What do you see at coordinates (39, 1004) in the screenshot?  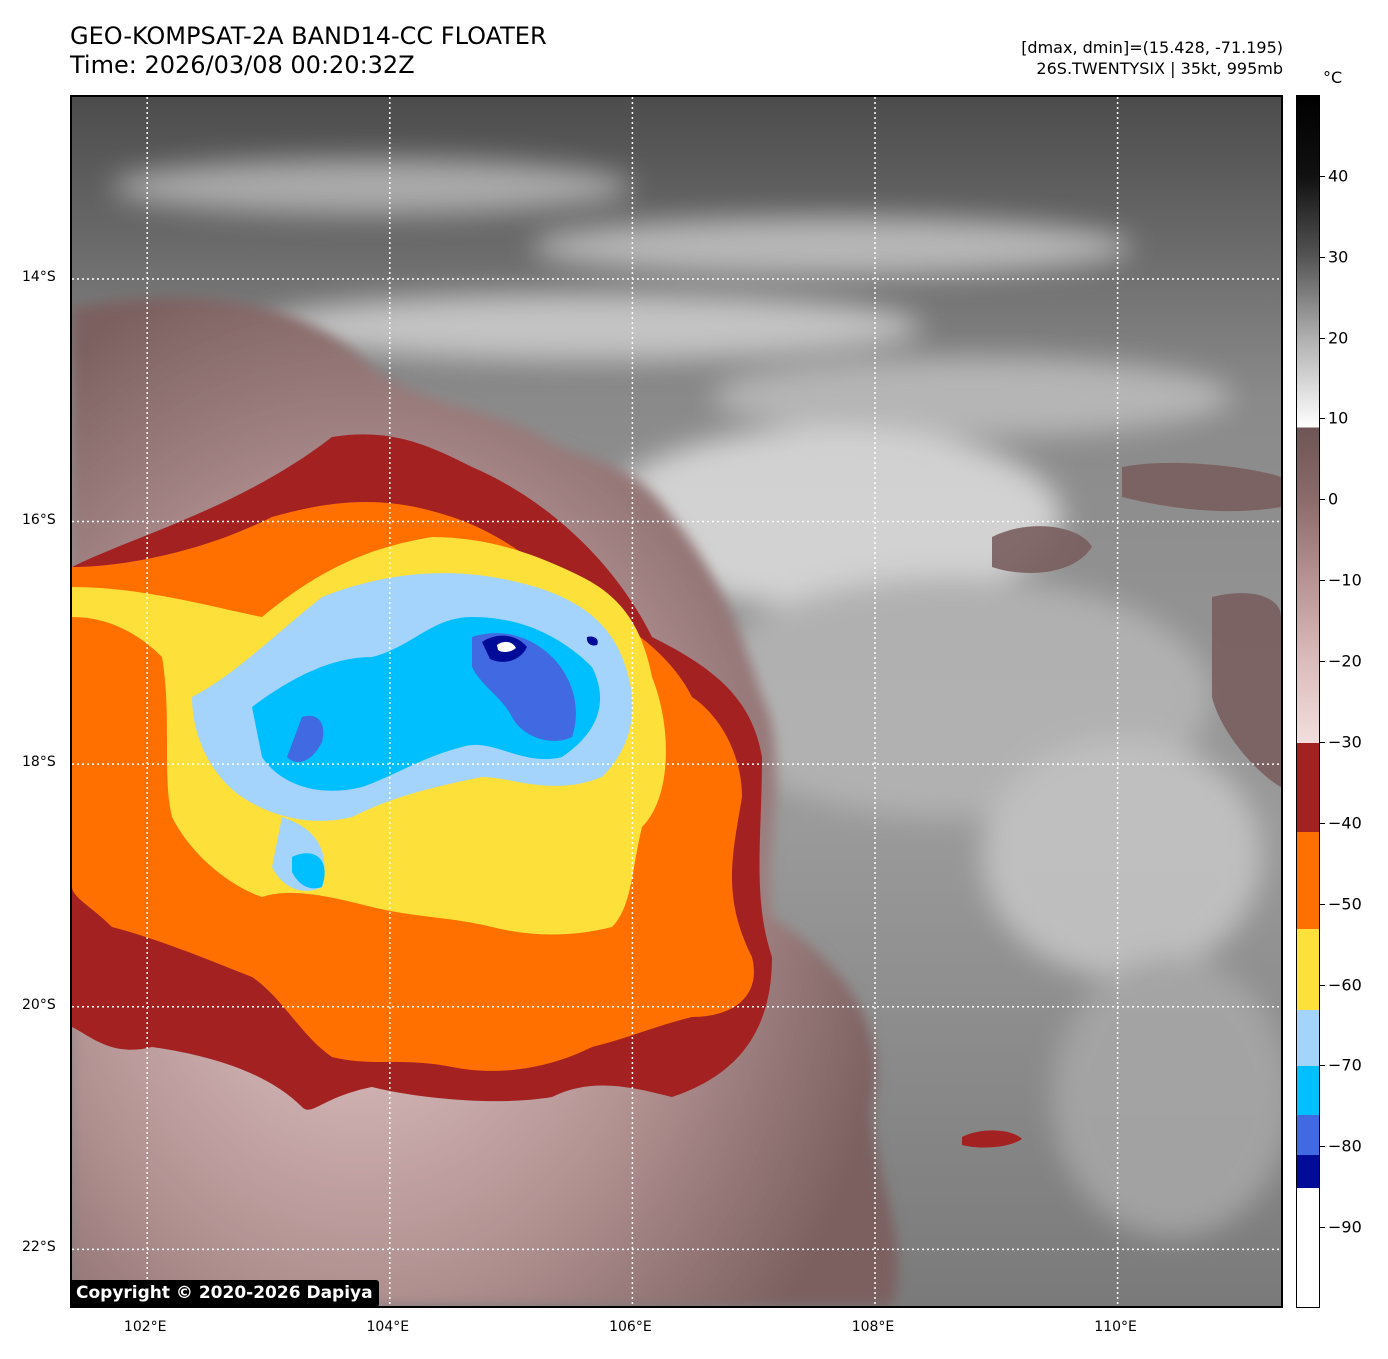 I see `lat-tick-label: 20°S` at bounding box center [39, 1004].